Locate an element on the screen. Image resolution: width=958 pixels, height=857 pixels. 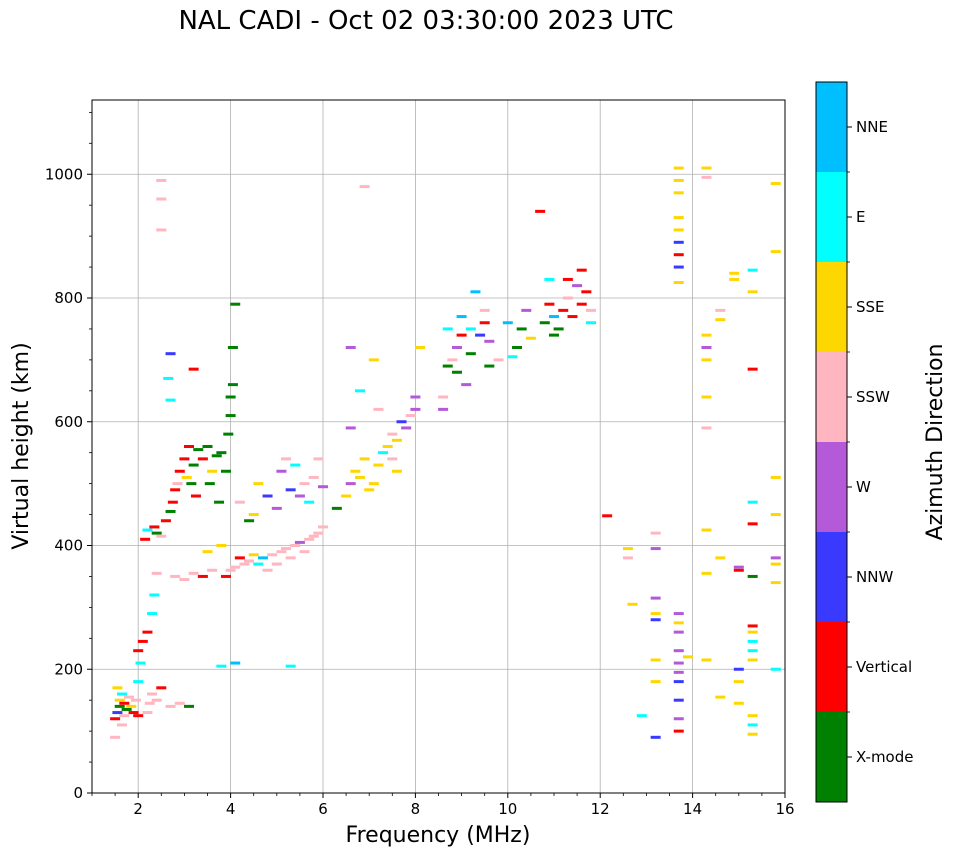
y-tick-label: 0 is located at coordinates (78, 793).